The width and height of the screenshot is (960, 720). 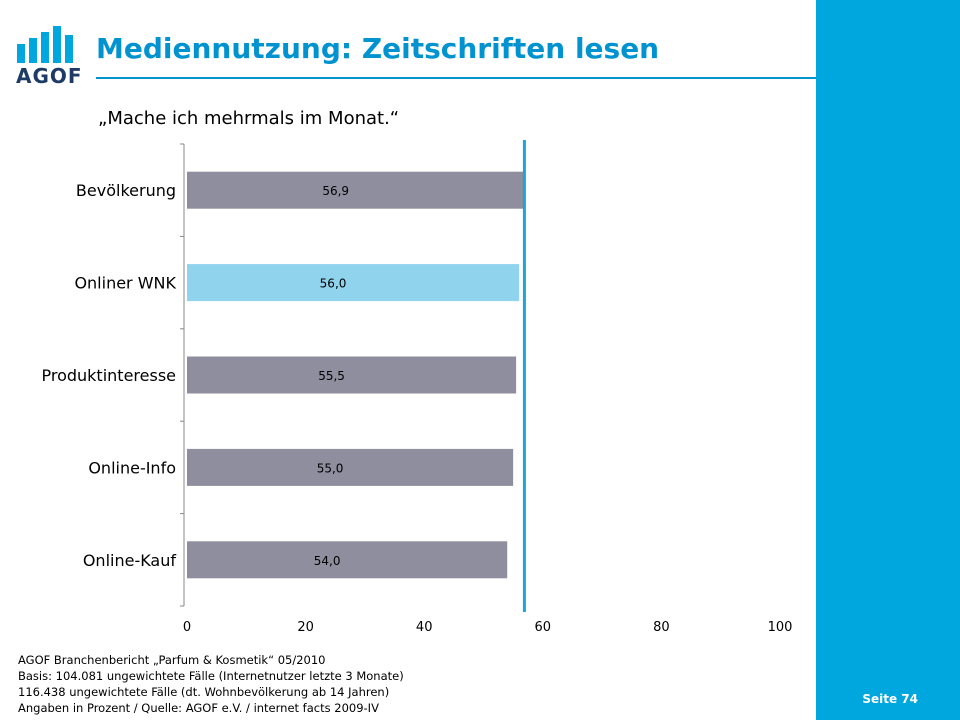 What do you see at coordinates (130, 560) in the screenshot?
I see `category-label: Online-Kauf` at bounding box center [130, 560].